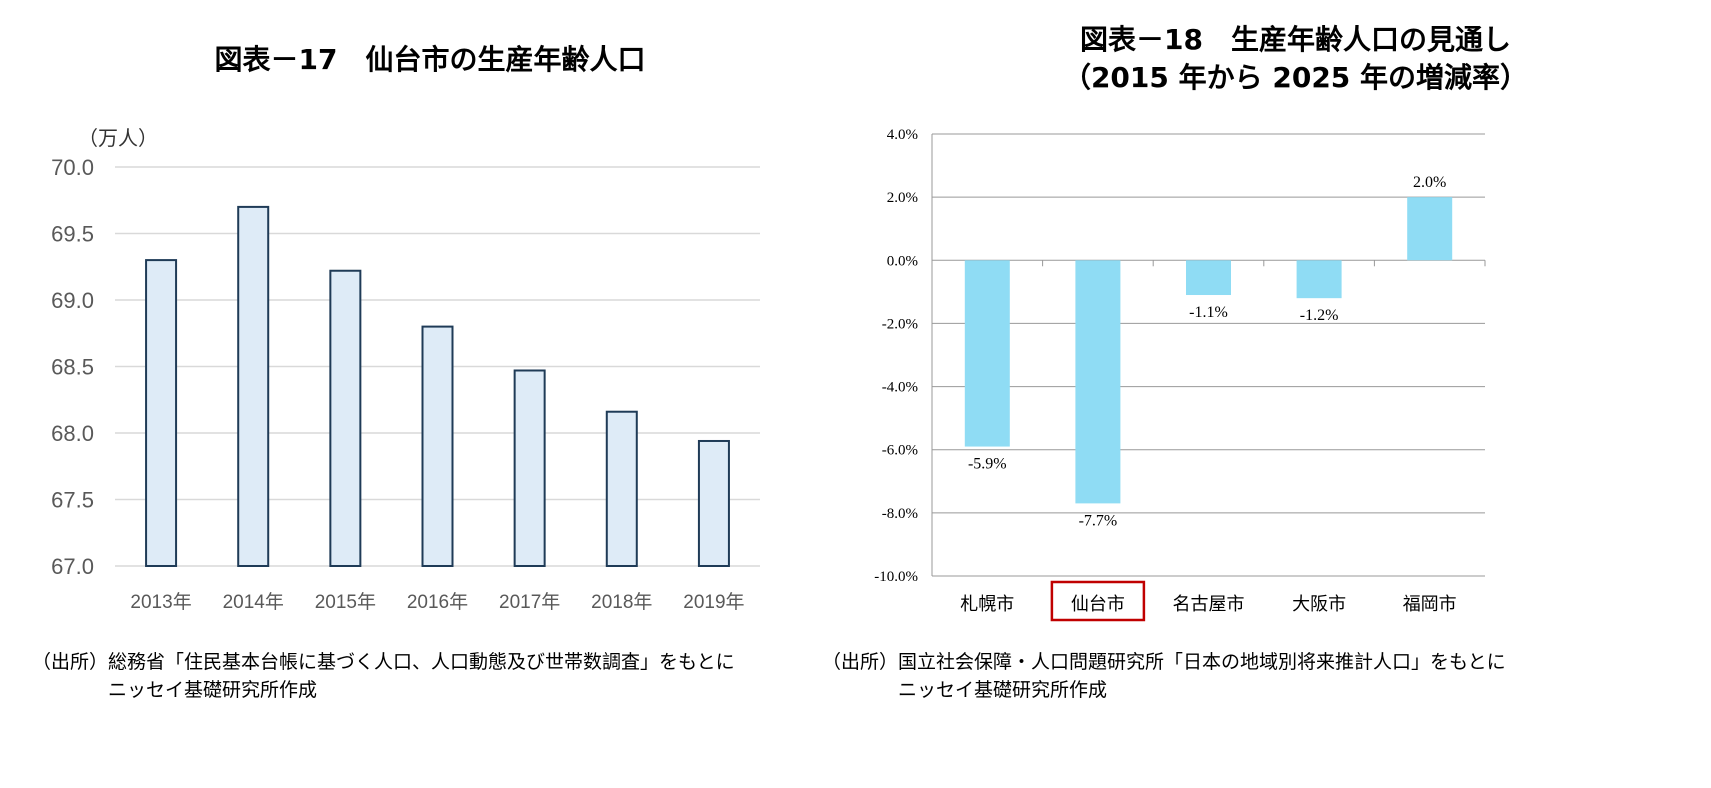  Describe the element at coordinates (72, 433) in the screenshot. I see `y-tick-label: 68.0` at that location.